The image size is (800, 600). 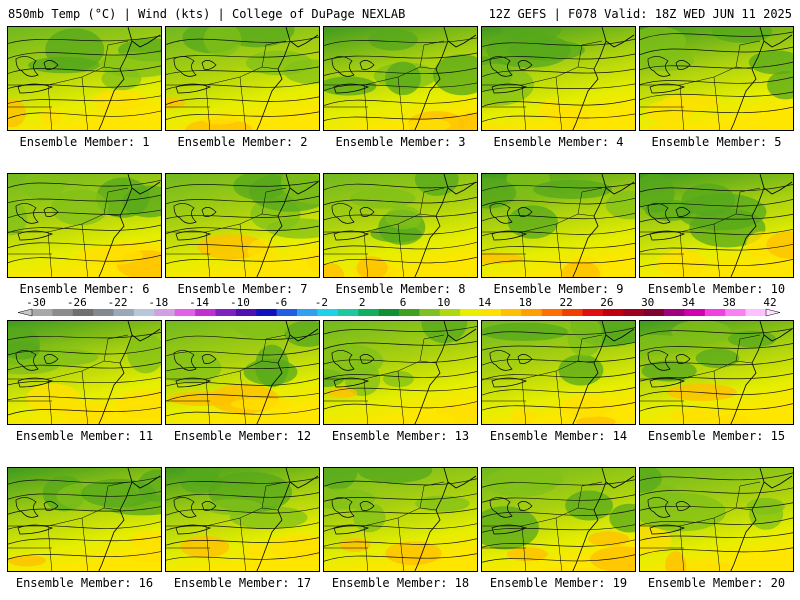 What do you see at coordinates (558, 289) in the screenshot?
I see `ensemble-member-label: Ensemble Member: 9` at bounding box center [558, 289].